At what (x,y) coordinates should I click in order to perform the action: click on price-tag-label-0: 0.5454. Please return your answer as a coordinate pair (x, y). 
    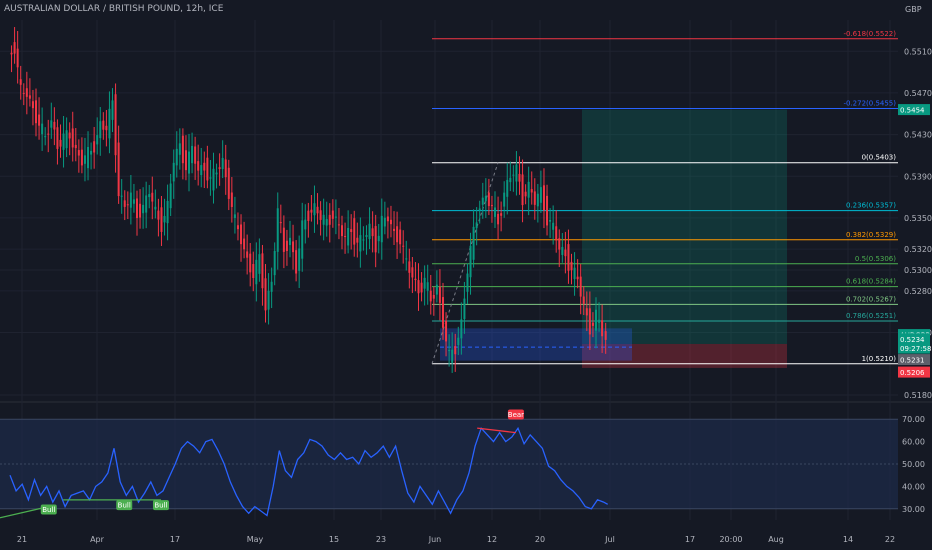
    Looking at the image, I should click on (912, 111).